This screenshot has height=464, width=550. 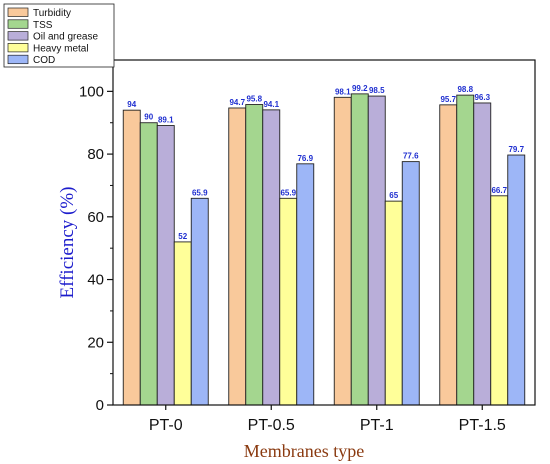 I want to click on bar-oil-and-grease-pt-0.5, so click(x=271, y=257).